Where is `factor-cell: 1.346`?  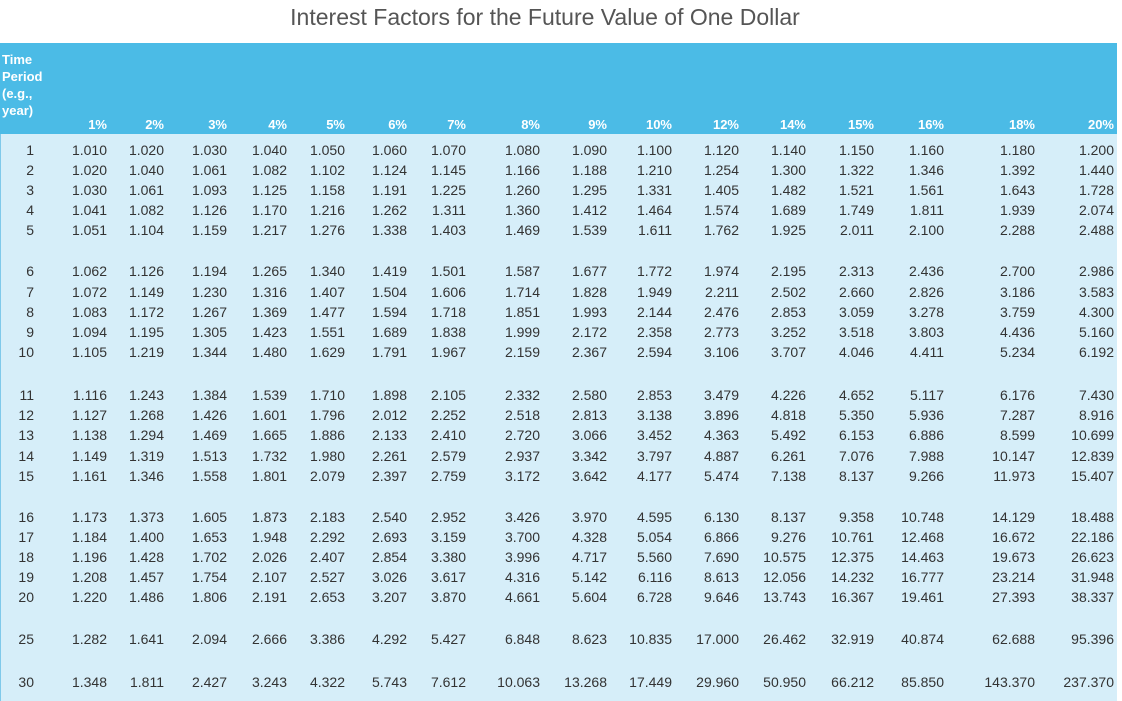
factor-cell: 1.346 is located at coordinates (926, 170).